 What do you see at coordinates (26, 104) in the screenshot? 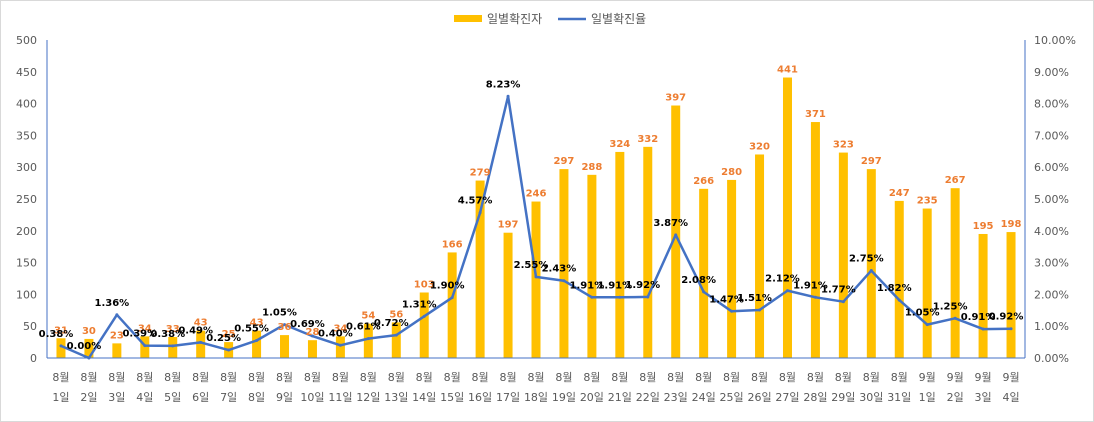
I see `y-left-tick-label: 400` at bounding box center [26, 104].